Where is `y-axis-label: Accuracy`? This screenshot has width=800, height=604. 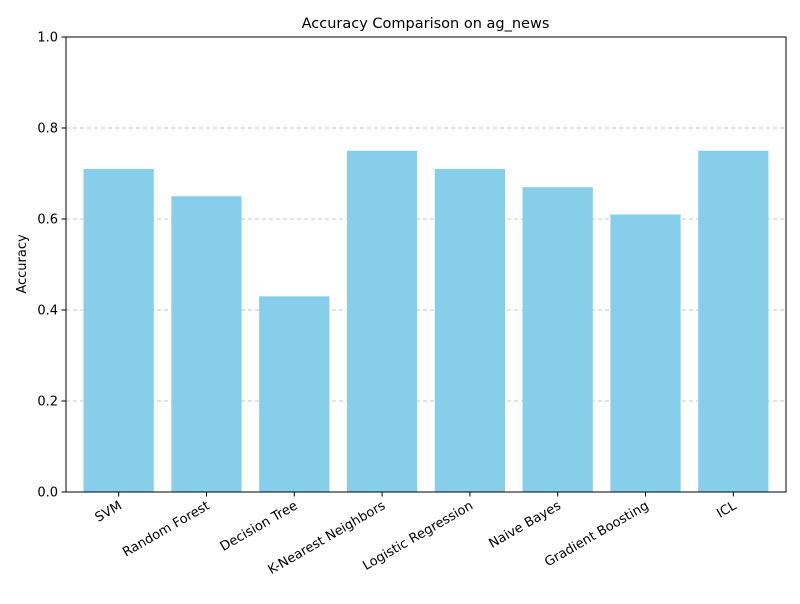 y-axis-label: Accuracy is located at coordinates (22, 264).